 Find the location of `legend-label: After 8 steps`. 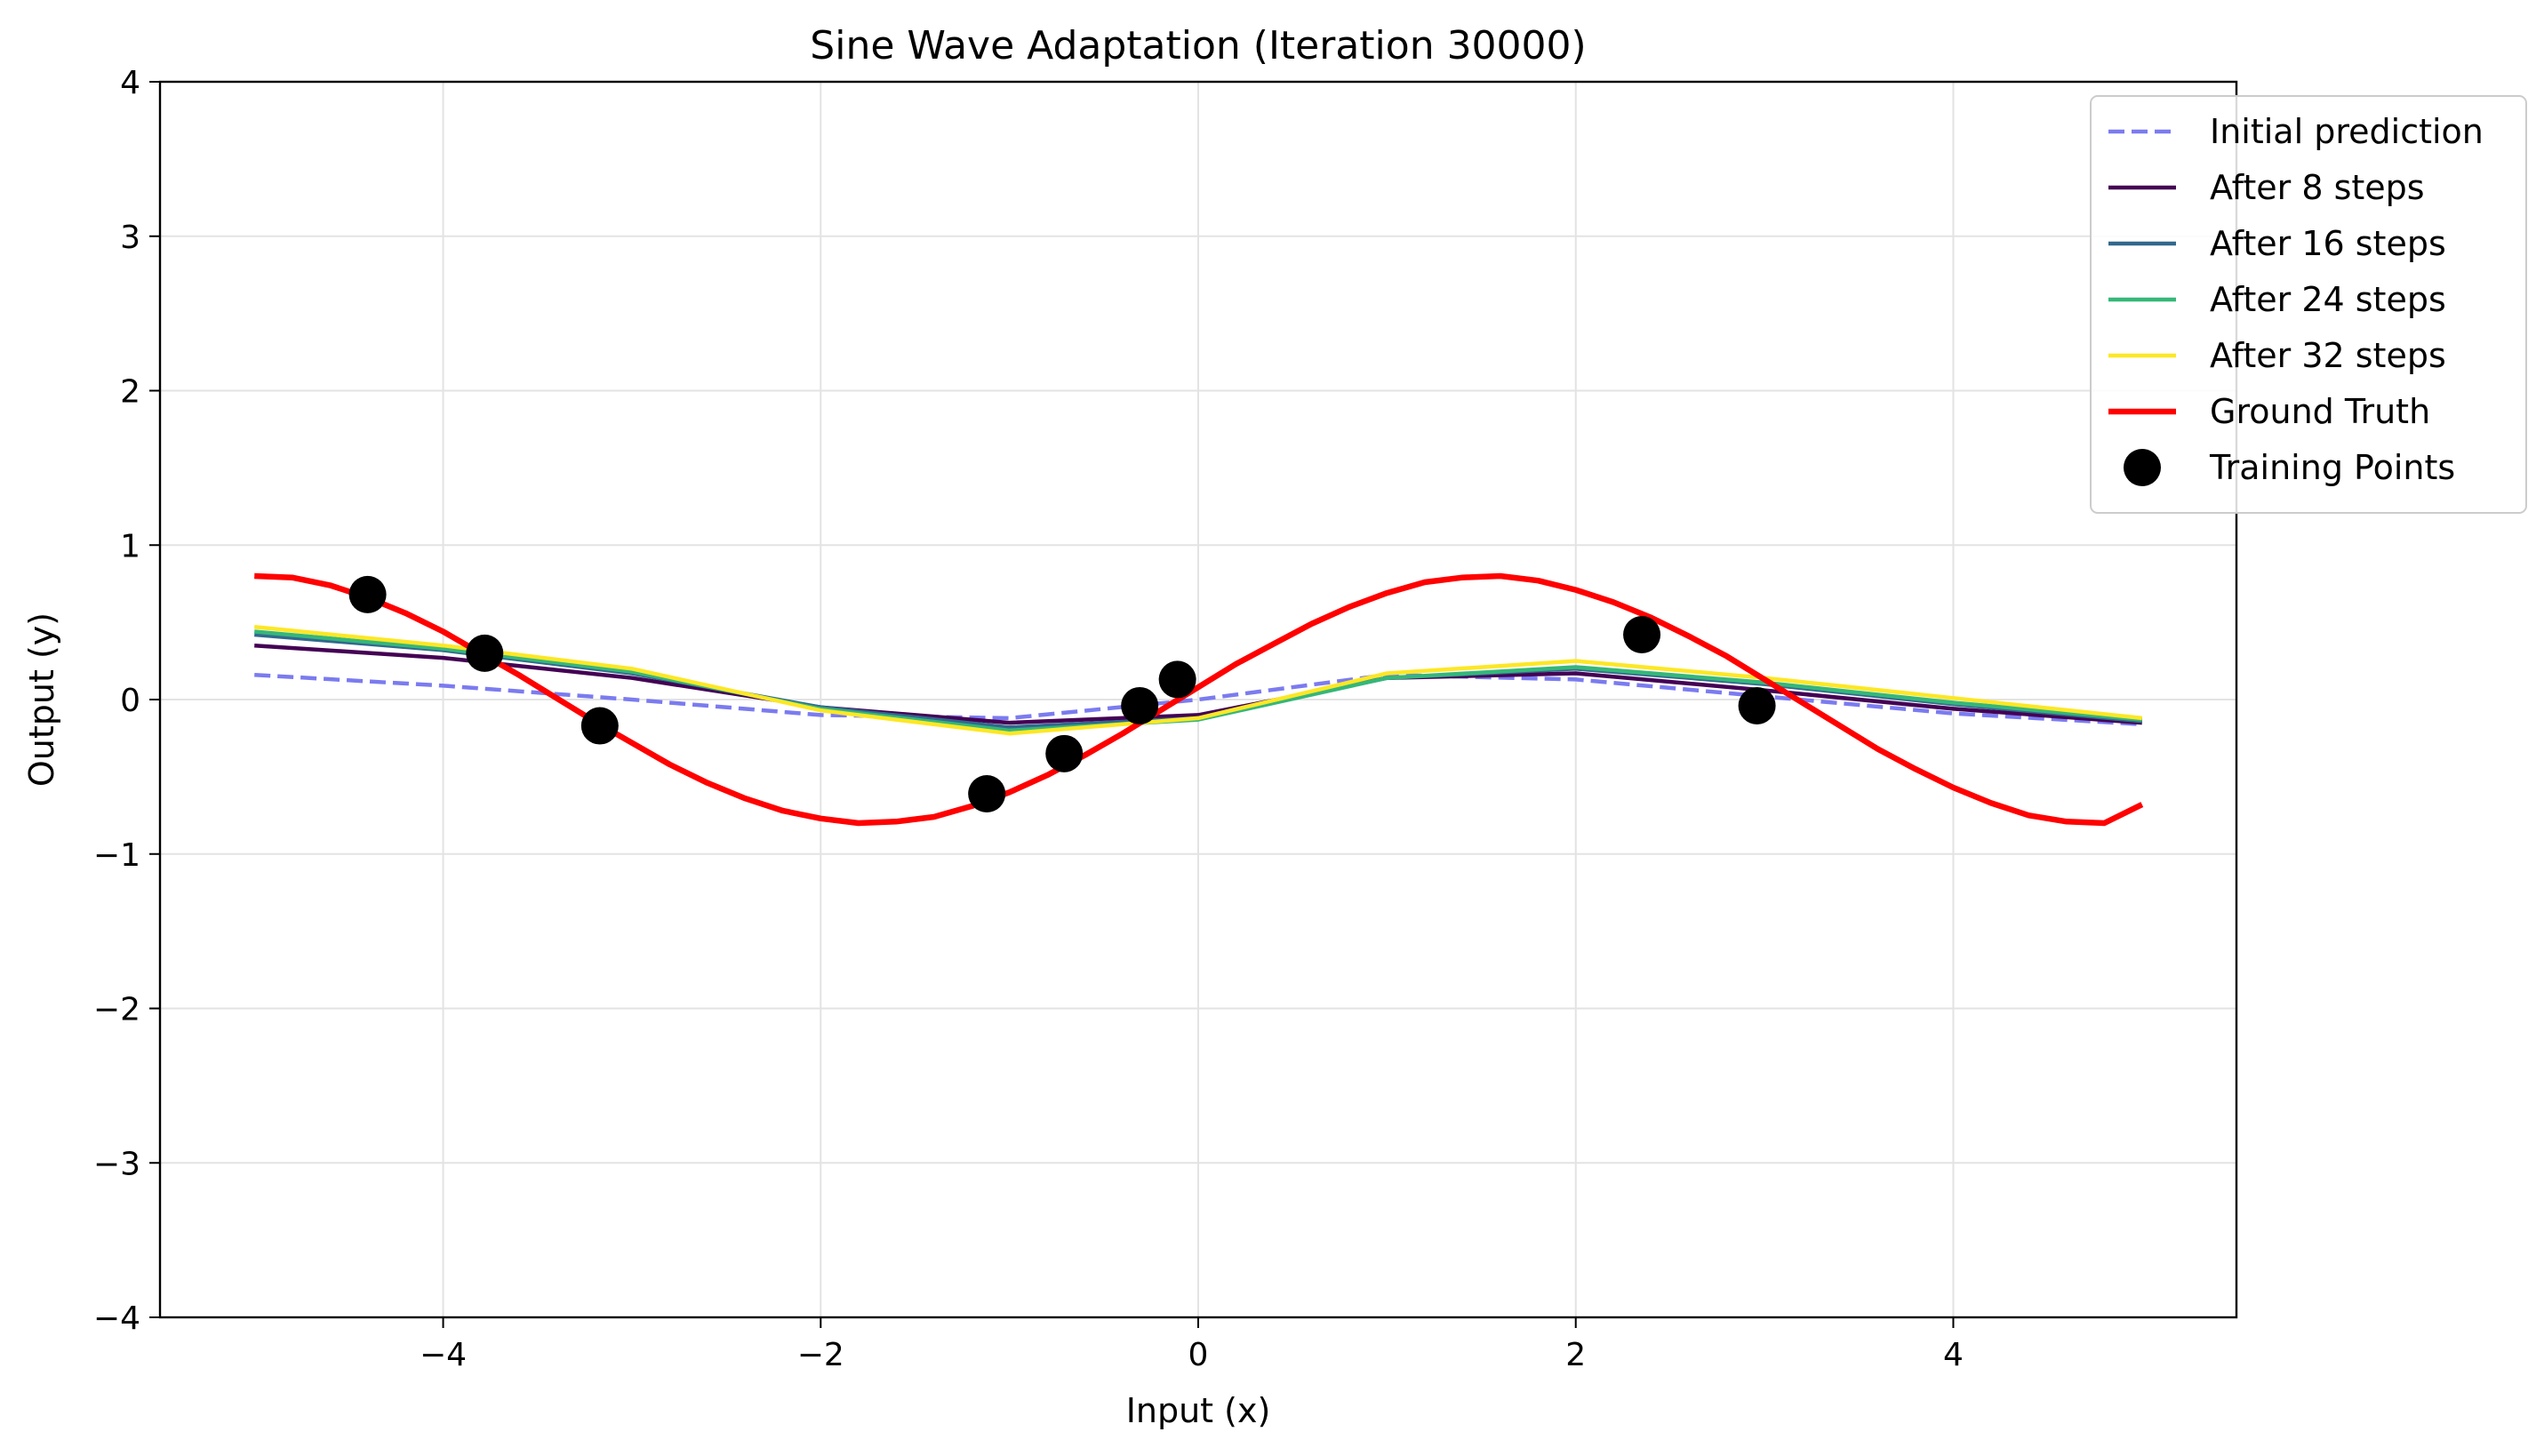

legend-label: After 8 steps is located at coordinates (2317, 187).